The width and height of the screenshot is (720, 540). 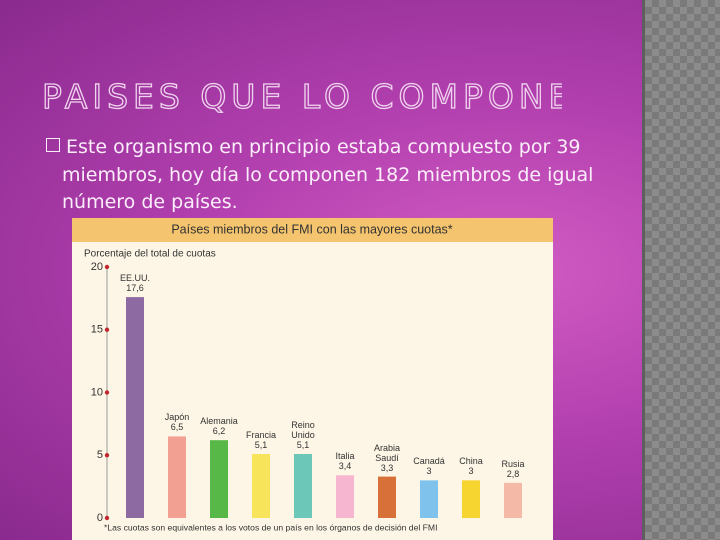 What do you see at coordinates (135, 288) in the screenshot?
I see `value-label: 17,6` at bounding box center [135, 288].